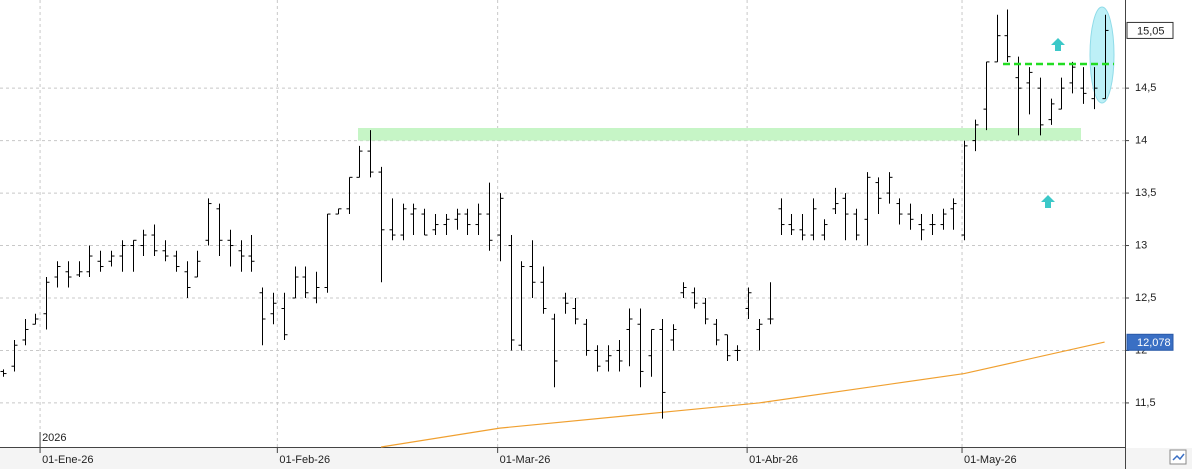  Describe the element at coordinates (1141, 141) in the screenshot. I see `y-tick-label: 14` at that location.